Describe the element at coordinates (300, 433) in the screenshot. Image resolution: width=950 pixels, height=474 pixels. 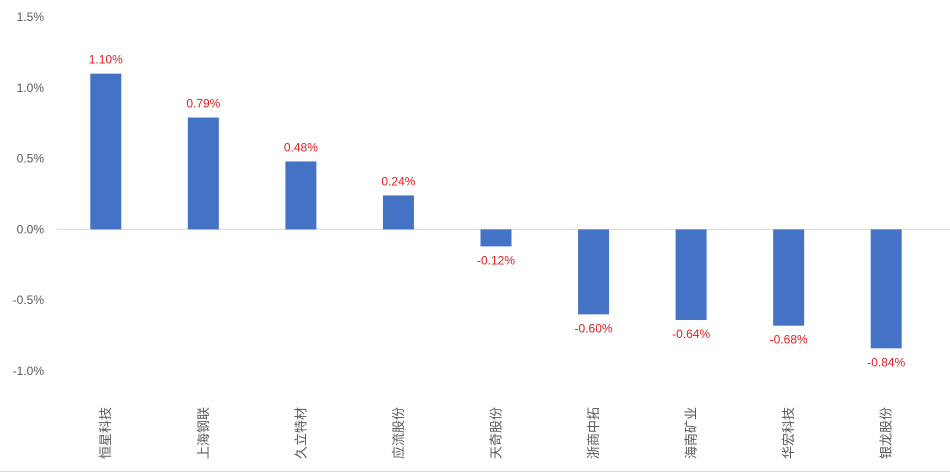
I see `x-category-label: 久立特材` at that location.